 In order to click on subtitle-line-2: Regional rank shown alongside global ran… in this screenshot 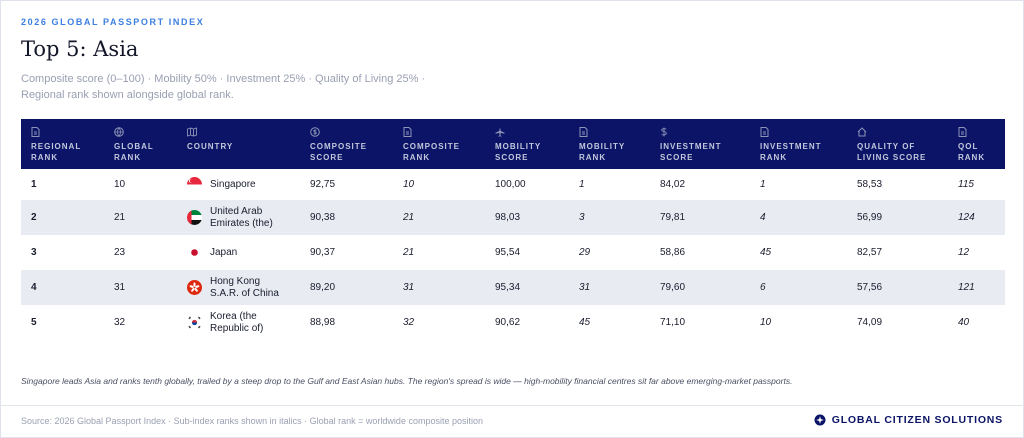, I will do `click(127, 95)`.